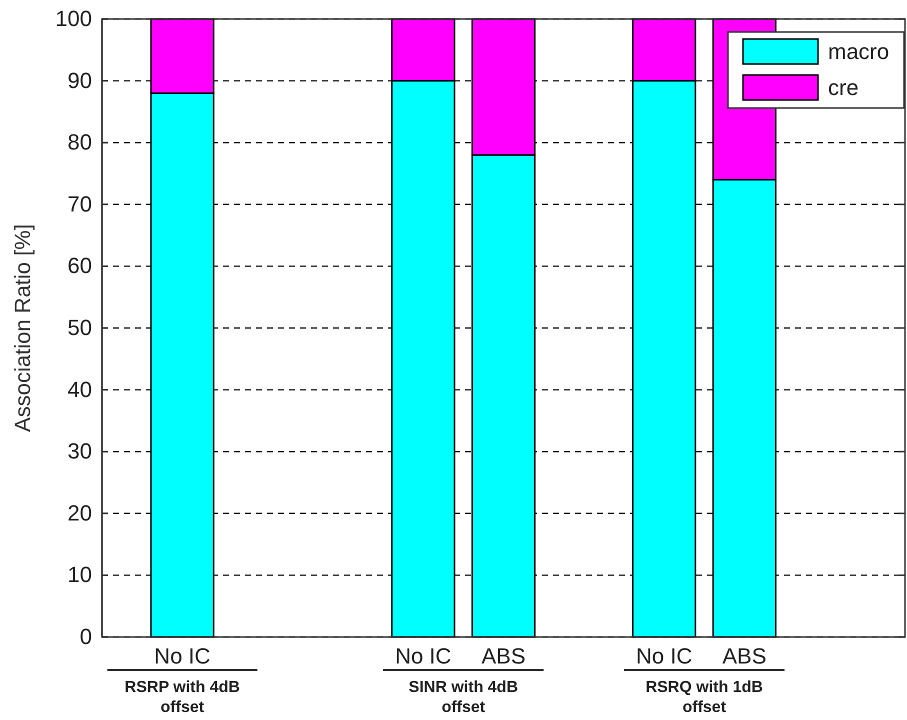 The image size is (907, 720). I want to click on y-tick-label: 40, so click(80, 389).